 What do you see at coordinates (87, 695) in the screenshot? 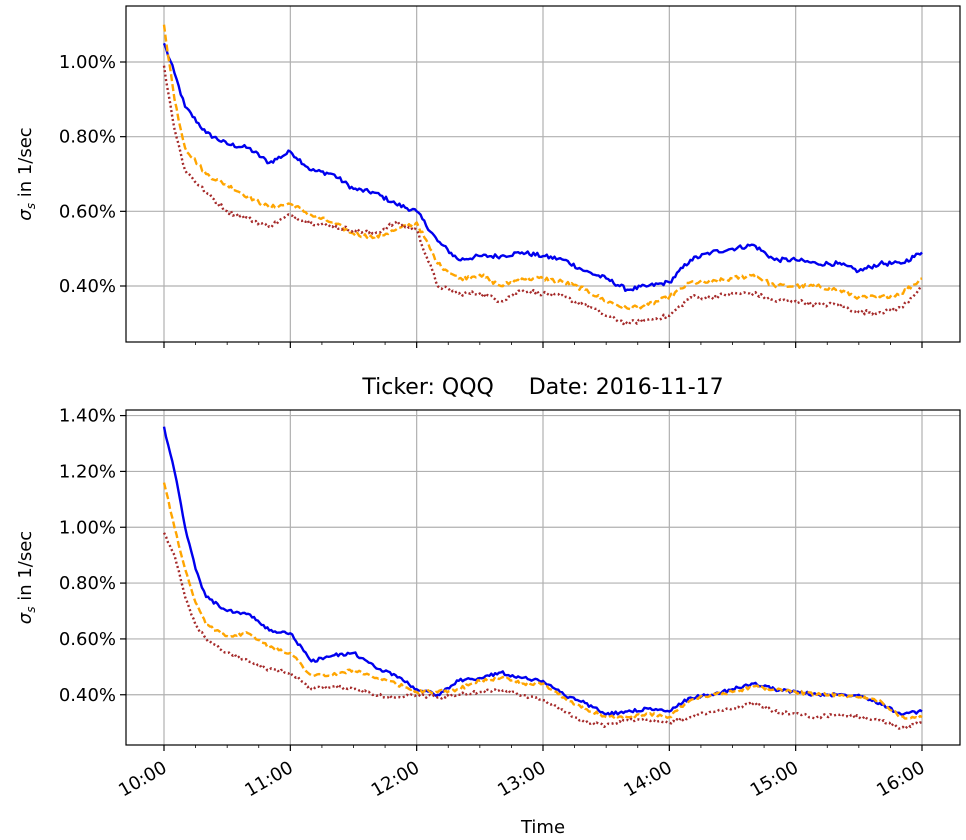
I see `bottom-chart-y-tick-label: 0.40%` at bounding box center [87, 695].